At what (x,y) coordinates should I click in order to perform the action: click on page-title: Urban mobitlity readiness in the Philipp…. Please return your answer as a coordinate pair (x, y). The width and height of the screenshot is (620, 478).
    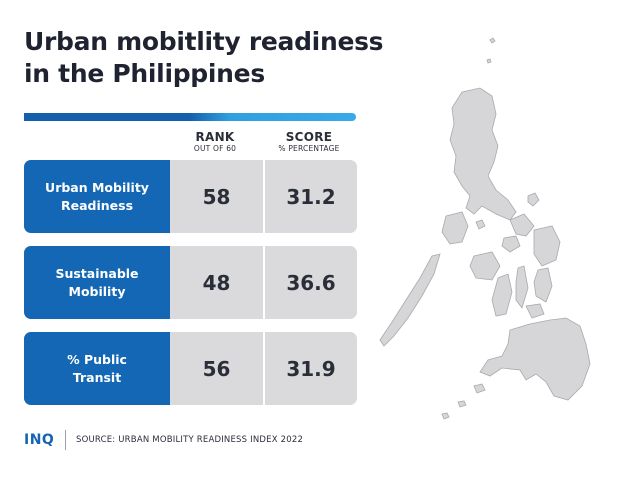
    Looking at the image, I should click on (204, 58).